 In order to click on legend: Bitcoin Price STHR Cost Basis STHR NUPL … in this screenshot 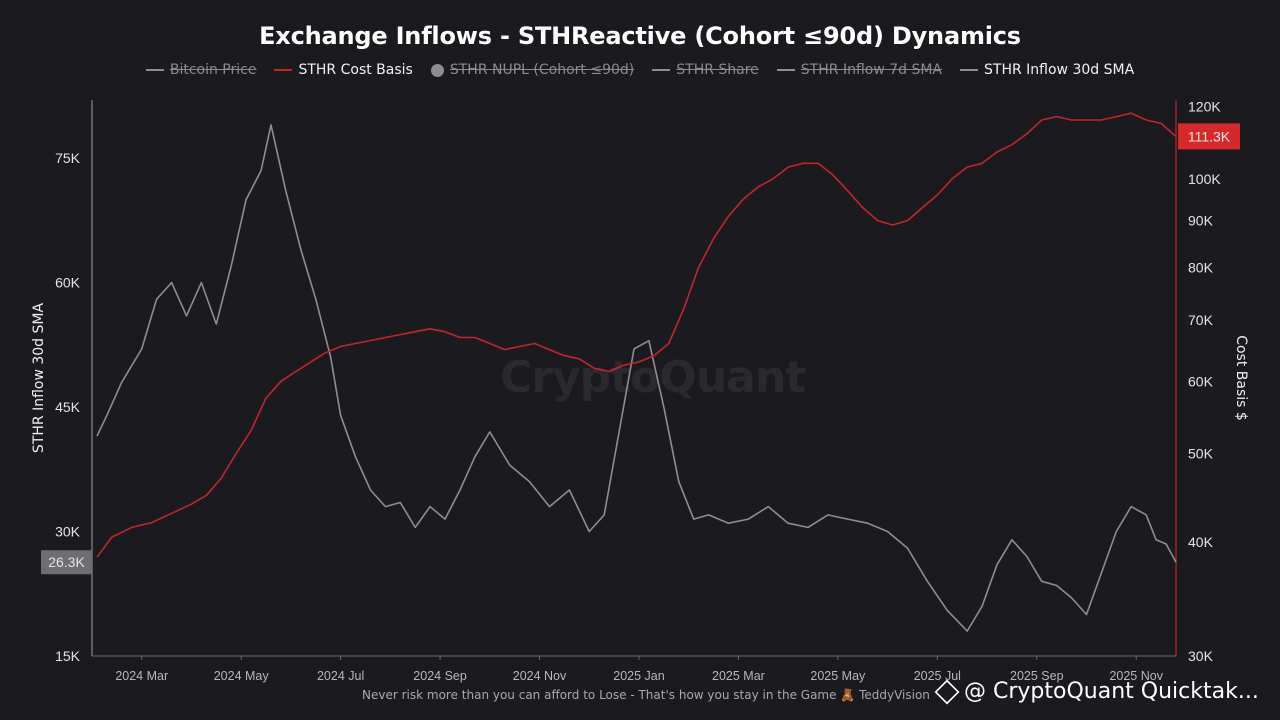, I will do `click(640, 70)`.